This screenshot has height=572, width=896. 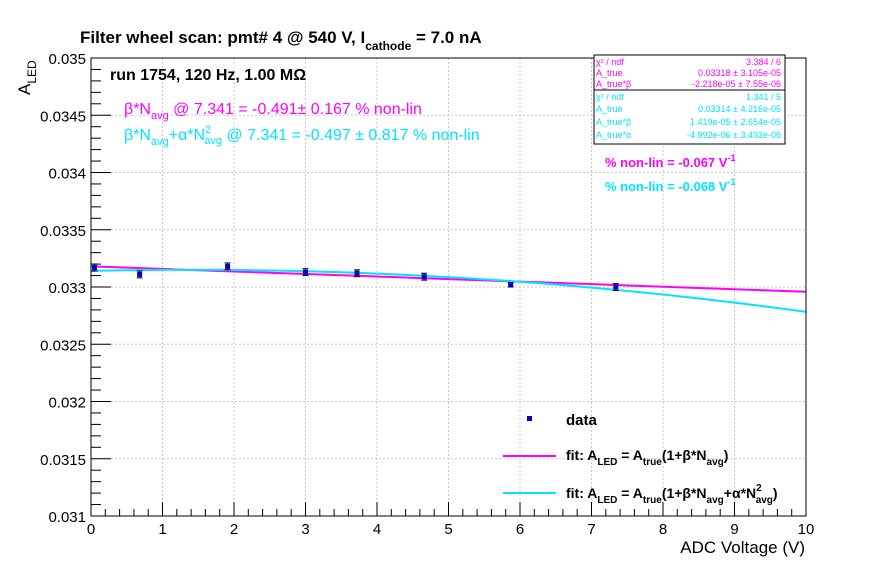 What do you see at coordinates (610, 62) in the screenshot?
I see `stats1-label-0: χ² / ndf` at bounding box center [610, 62].